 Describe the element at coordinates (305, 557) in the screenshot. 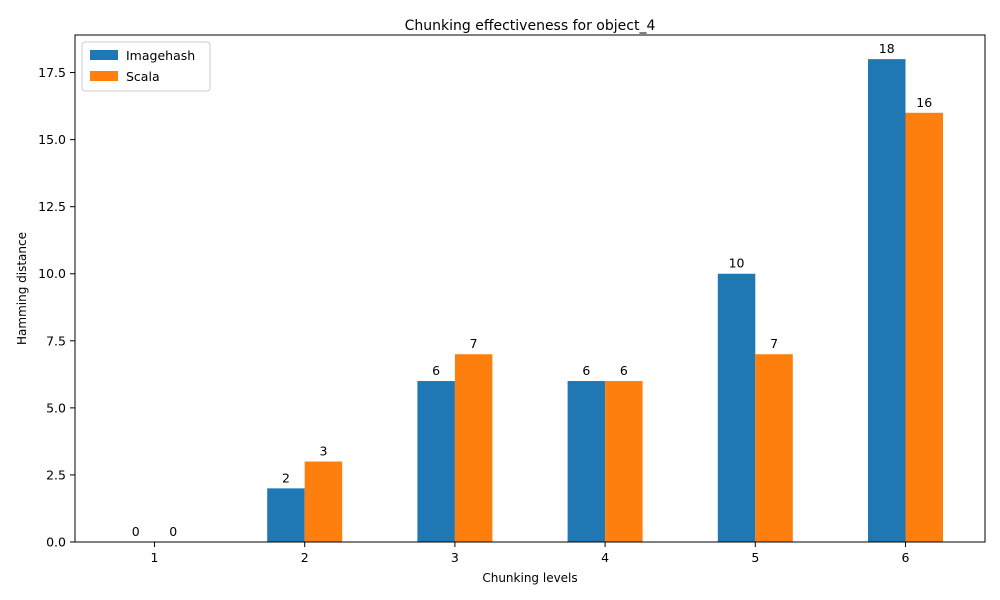

I see `x-tick-label: 2` at that location.